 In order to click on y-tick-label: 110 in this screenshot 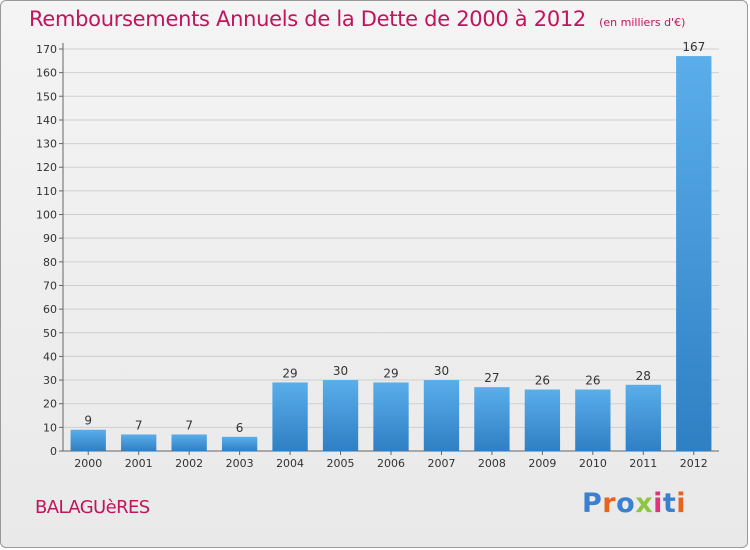, I will do `click(46, 191)`.